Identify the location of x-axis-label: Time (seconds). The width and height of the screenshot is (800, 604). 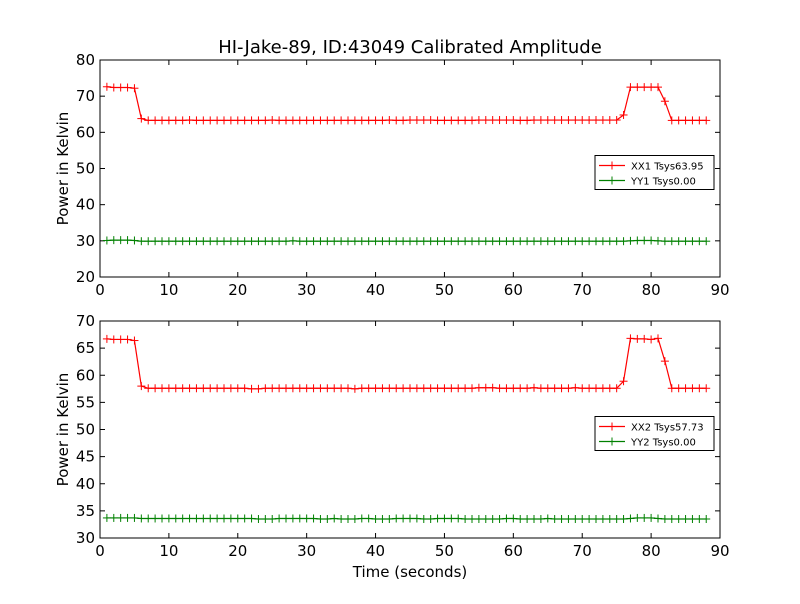
(410, 572).